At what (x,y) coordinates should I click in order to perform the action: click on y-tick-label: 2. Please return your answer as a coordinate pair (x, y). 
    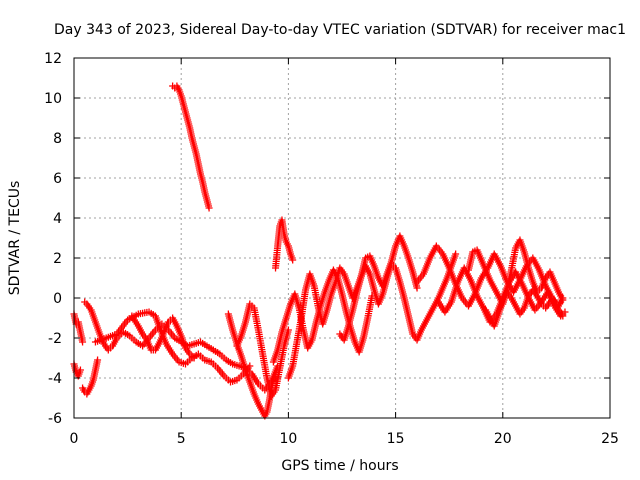
    Looking at the image, I should click on (57, 259).